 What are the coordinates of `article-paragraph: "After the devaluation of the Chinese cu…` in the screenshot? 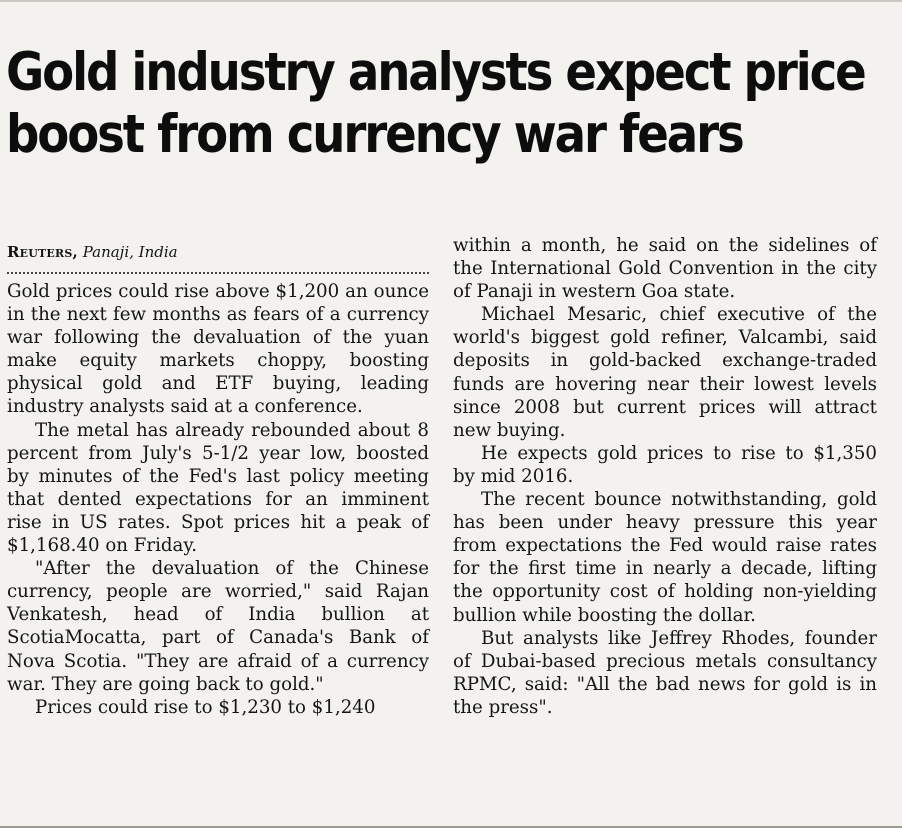 It's located at (218, 626).